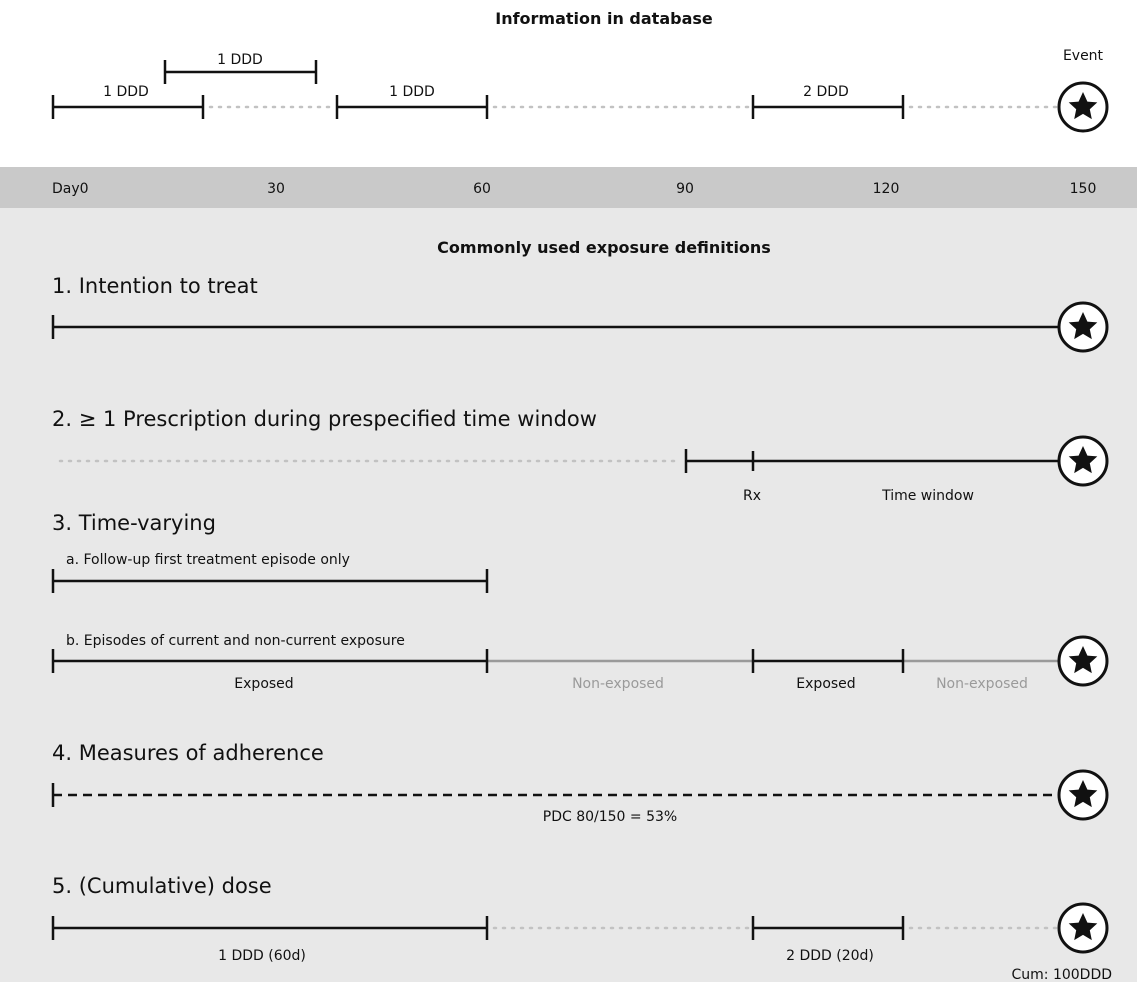 The height and width of the screenshot is (982, 1137). Describe the element at coordinates (826, 92) in the screenshot. I see `prescription-4-dose: 2 DDD` at that location.